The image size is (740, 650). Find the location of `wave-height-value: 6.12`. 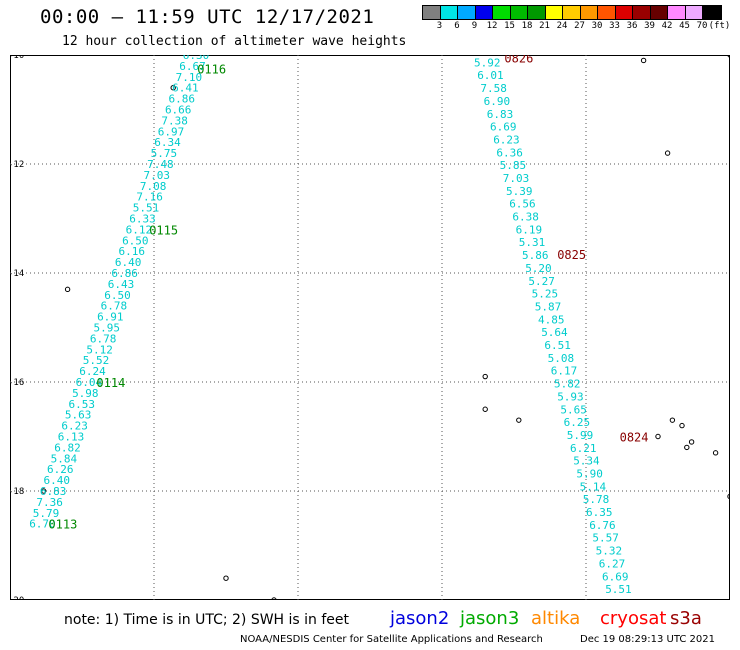

wave-height-value: 6.12 is located at coordinates (139, 229).